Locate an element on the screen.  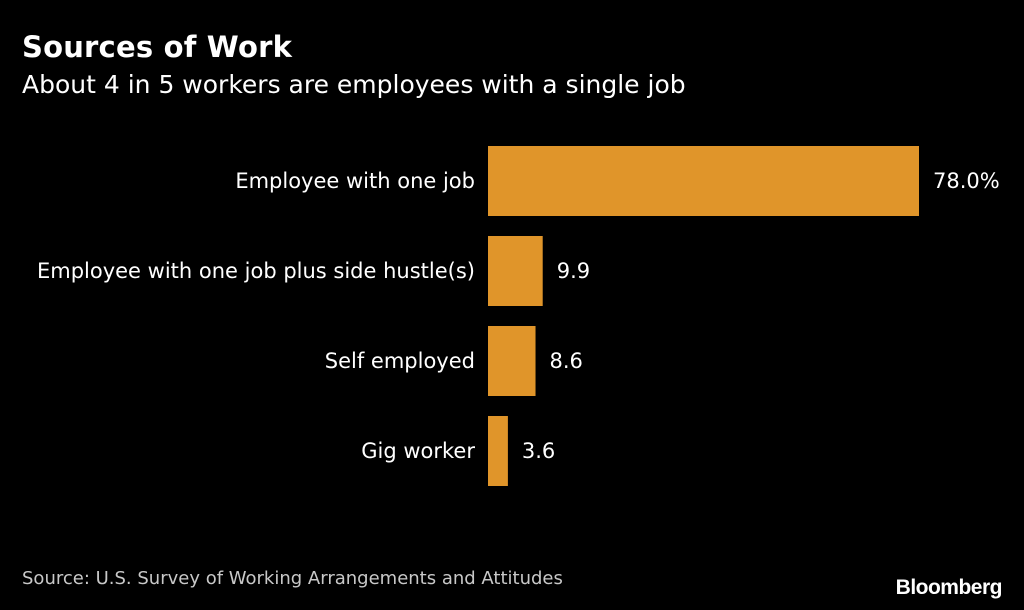
bloomberg-logo: Bloomberg is located at coordinates (949, 587).